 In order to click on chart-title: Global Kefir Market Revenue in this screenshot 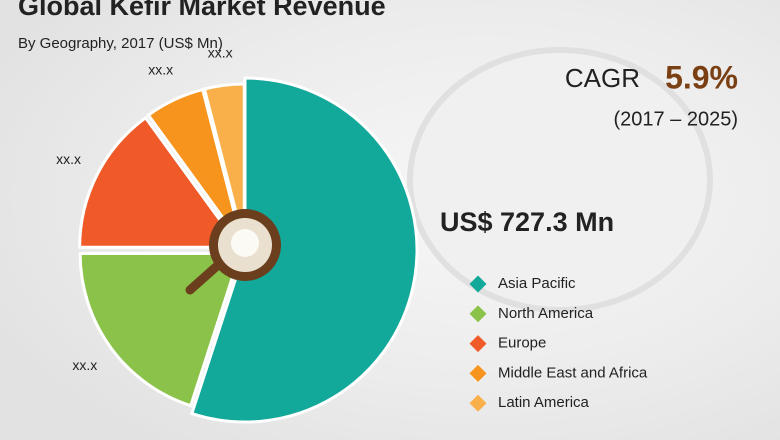, I will do `click(202, 10)`.